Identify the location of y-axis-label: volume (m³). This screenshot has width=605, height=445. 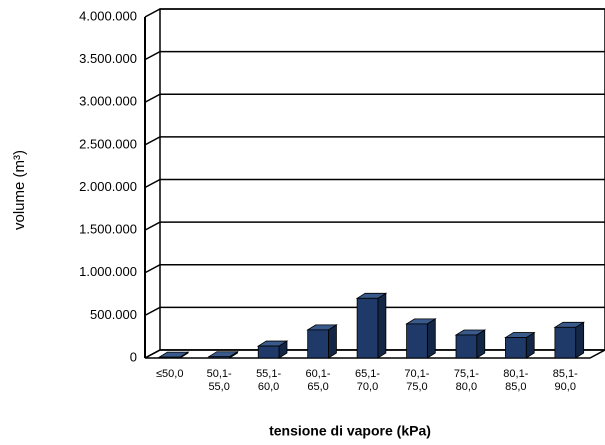
(19, 190).